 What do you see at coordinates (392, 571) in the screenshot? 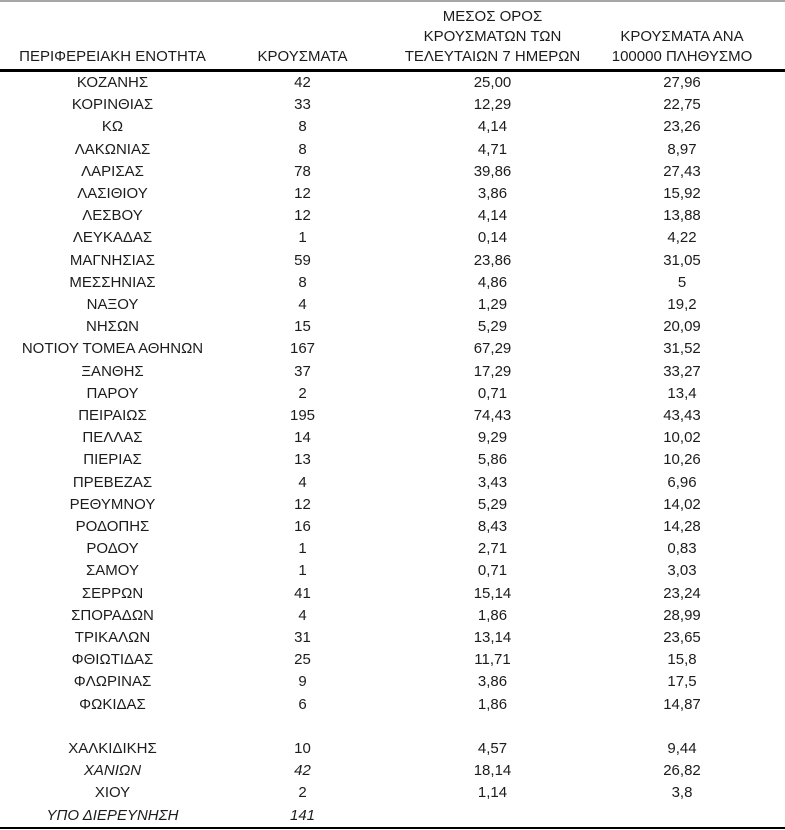
I see `table-row: ΣΑΜΟΥ 1 0,71 3,03` at bounding box center [392, 571].